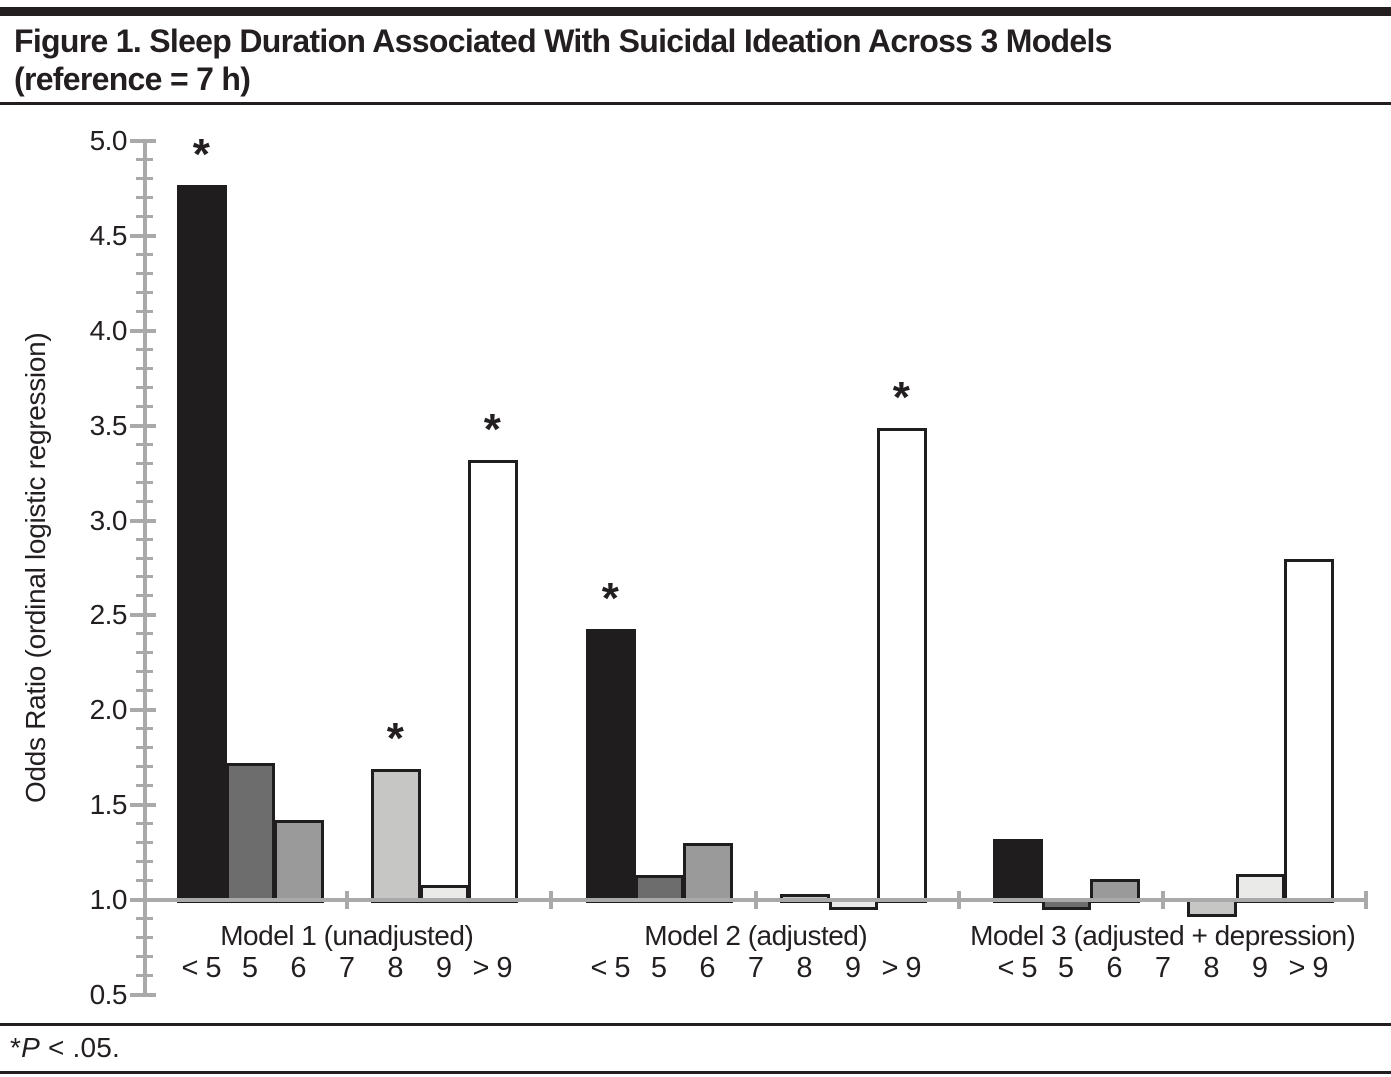  What do you see at coordinates (1163, 935) in the screenshot?
I see `model-label: Model 3 (adjusted + depression)` at bounding box center [1163, 935].